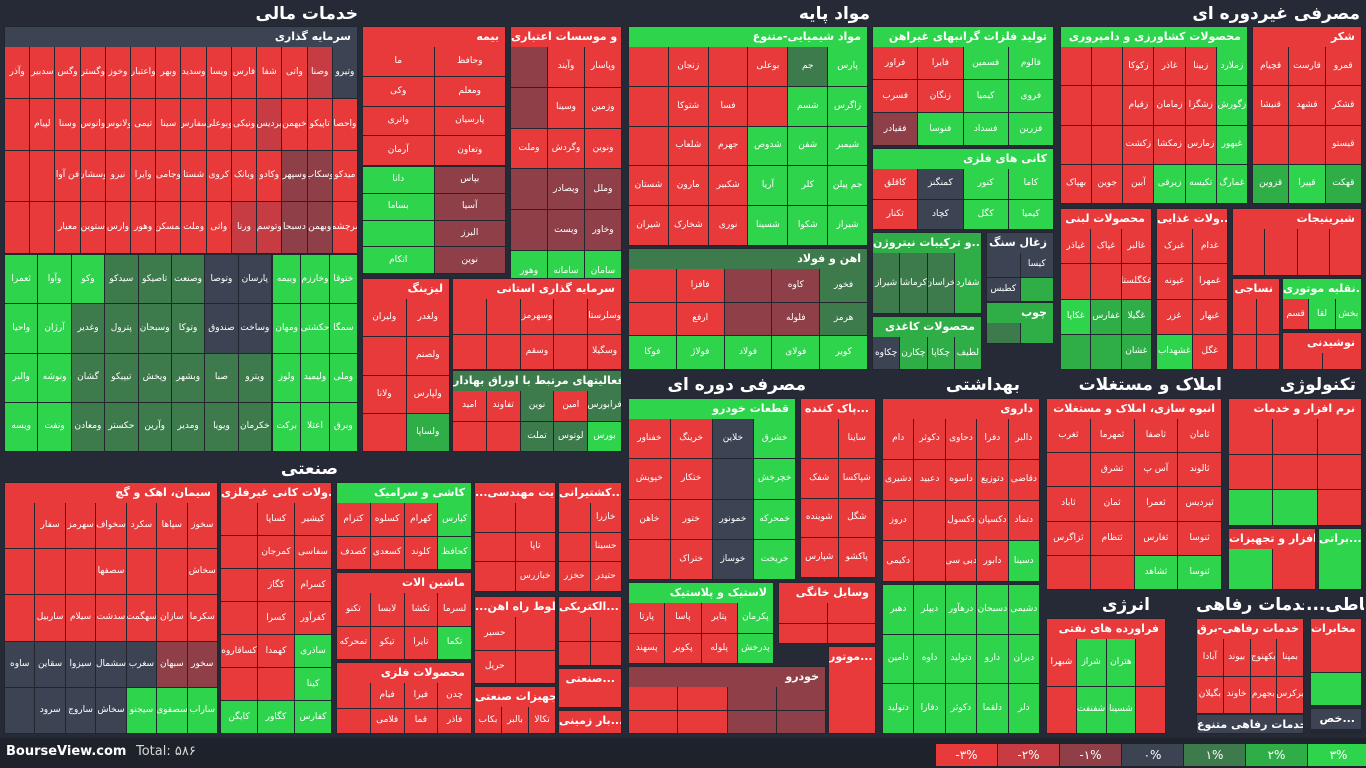  What do you see at coordinates (168, 72) in the screenshot?
I see `stock-tile: وبهر` at bounding box center [168, 72].